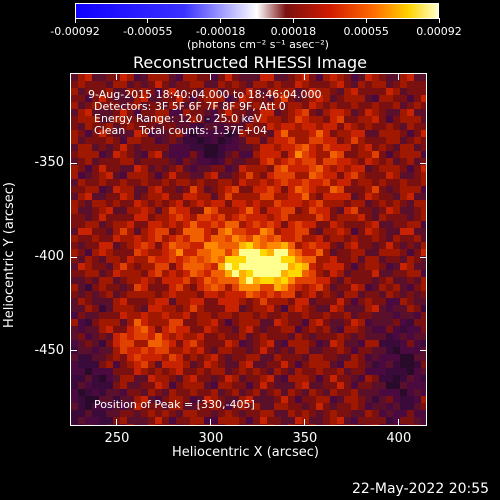 The width and height of the screenshot is (500, 500). What do you see at coordinates (178, 118) in the screenshot?
I see `info-energy-range: Energy Range: 12.0 - 25.0 keV` at bounding box center [178, 118].